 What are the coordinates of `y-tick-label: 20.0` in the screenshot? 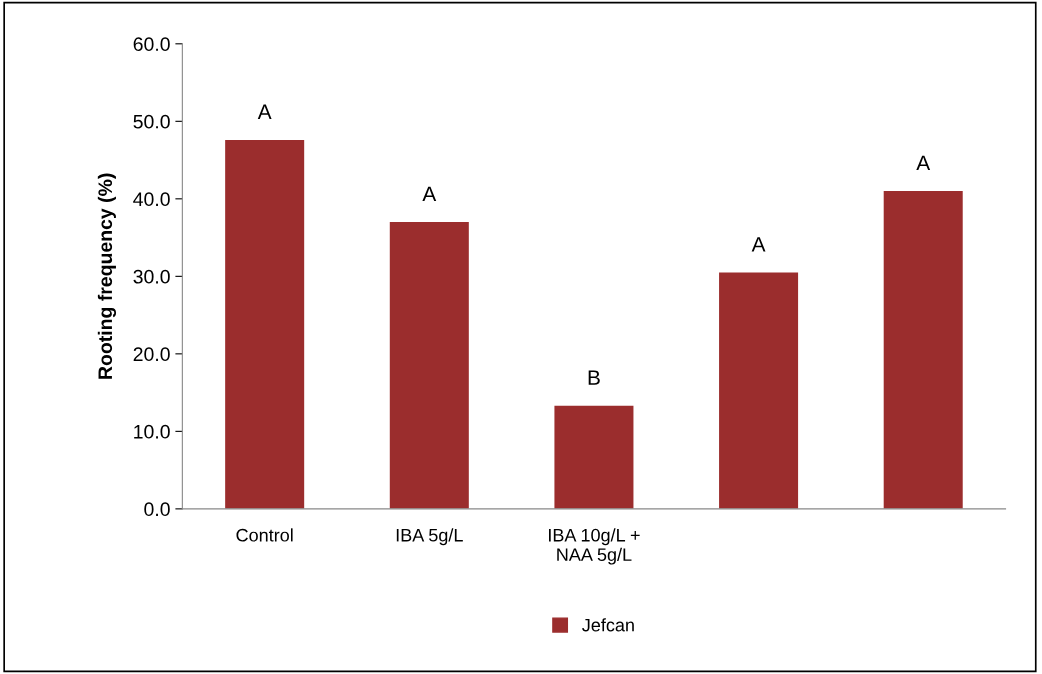 It's located at (151, 354).